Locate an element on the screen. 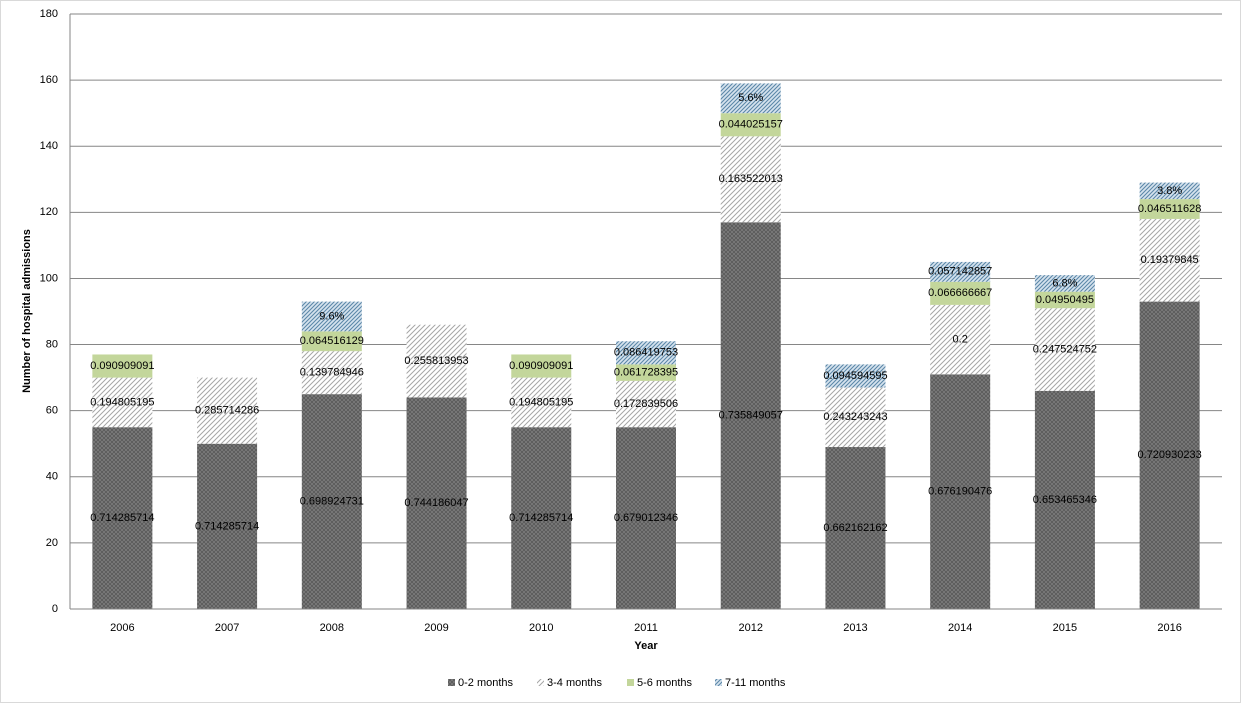  x-tick-label: 2009 is located at coordinates (436, 628).